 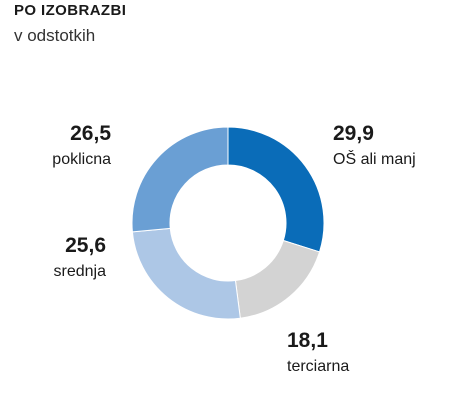 What do you see at coordinates (81, 159) in the screenshot?
I see `slice-label-poklicna: poklicna` at bounding box center [81, 159].